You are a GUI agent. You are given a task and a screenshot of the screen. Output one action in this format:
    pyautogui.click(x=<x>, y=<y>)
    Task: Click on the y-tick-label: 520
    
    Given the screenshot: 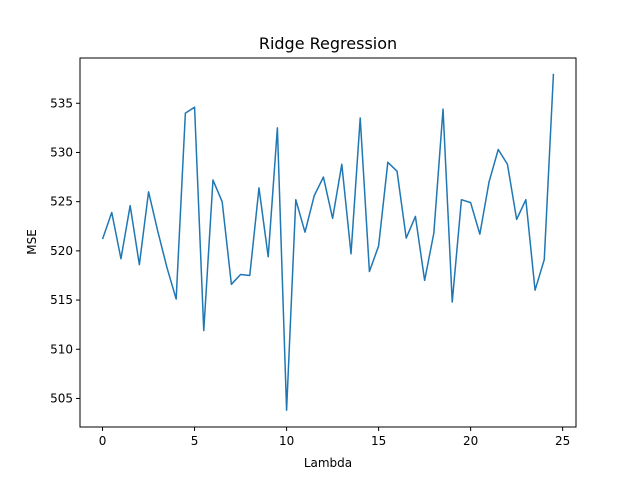 What is the action you would take?
    pyautogui.click(x=61, y=251)
    